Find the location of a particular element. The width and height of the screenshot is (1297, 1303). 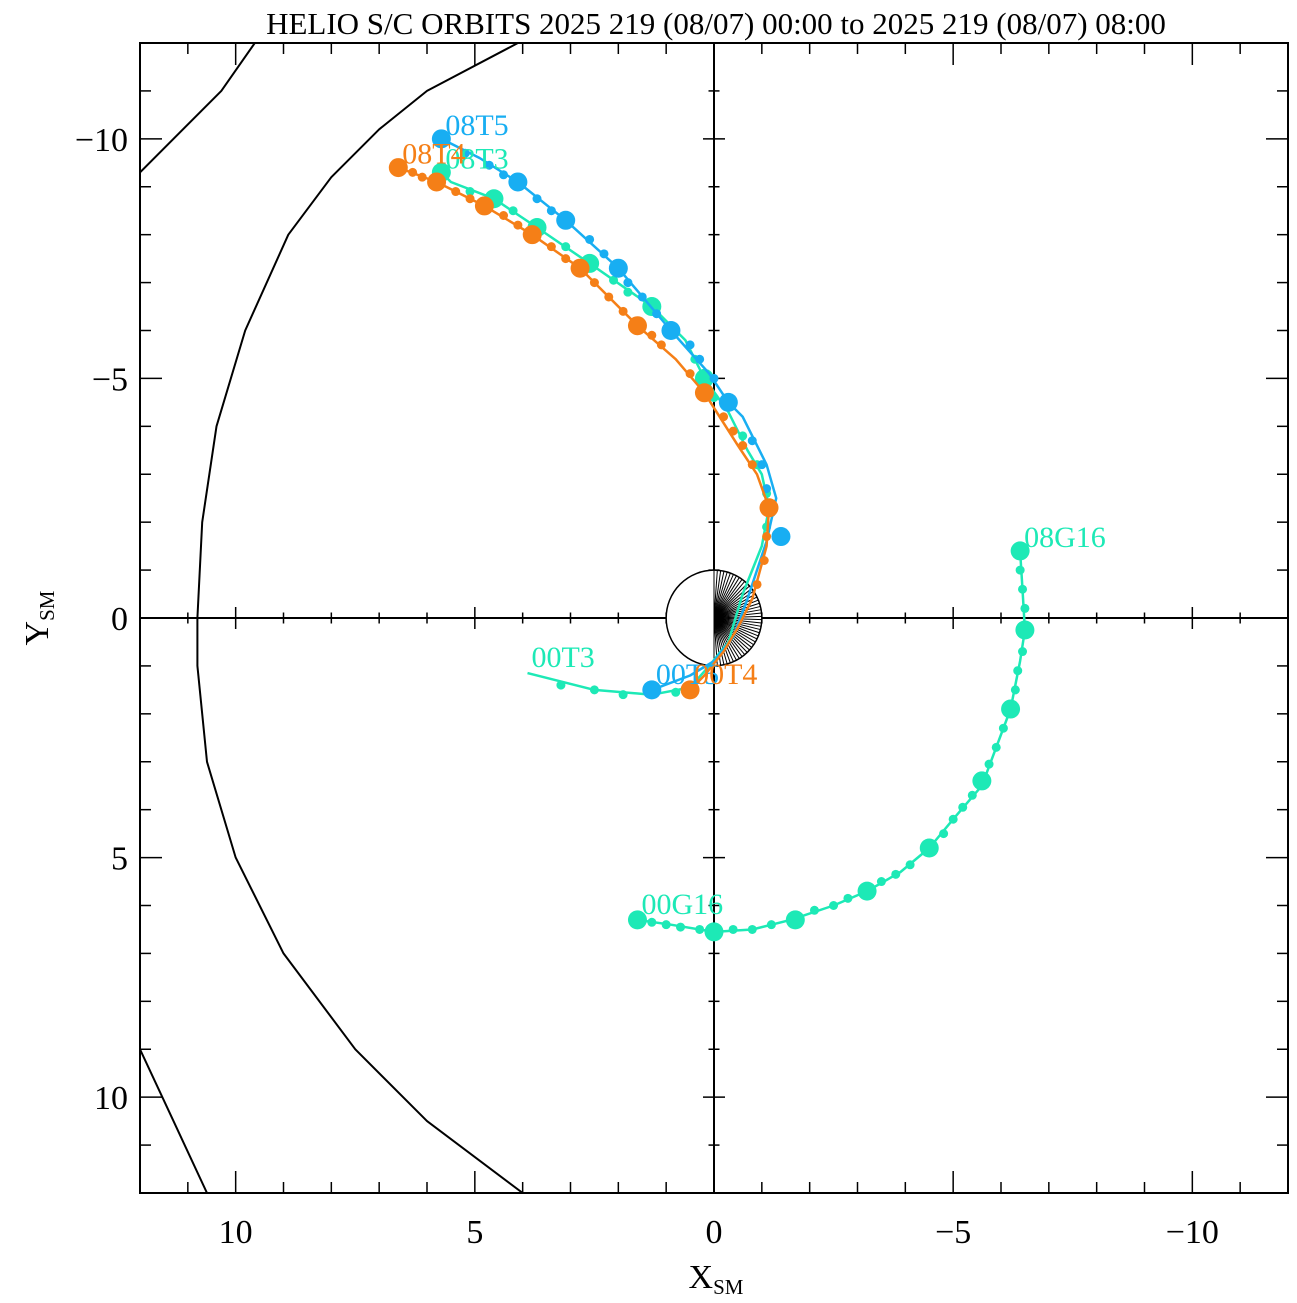

x-tick-label: −5 is located at coordinates (953, 1232).